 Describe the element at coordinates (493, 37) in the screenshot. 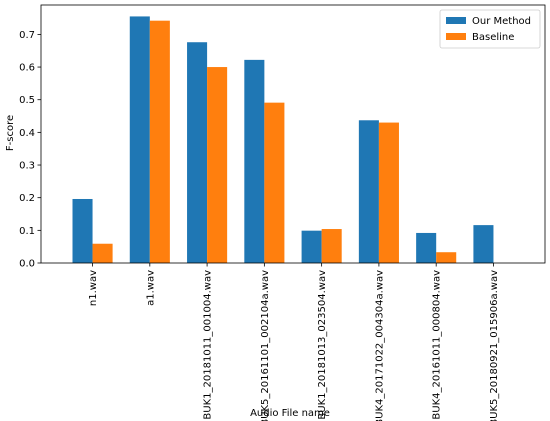

I see `legend-label: Baseline` at that location.